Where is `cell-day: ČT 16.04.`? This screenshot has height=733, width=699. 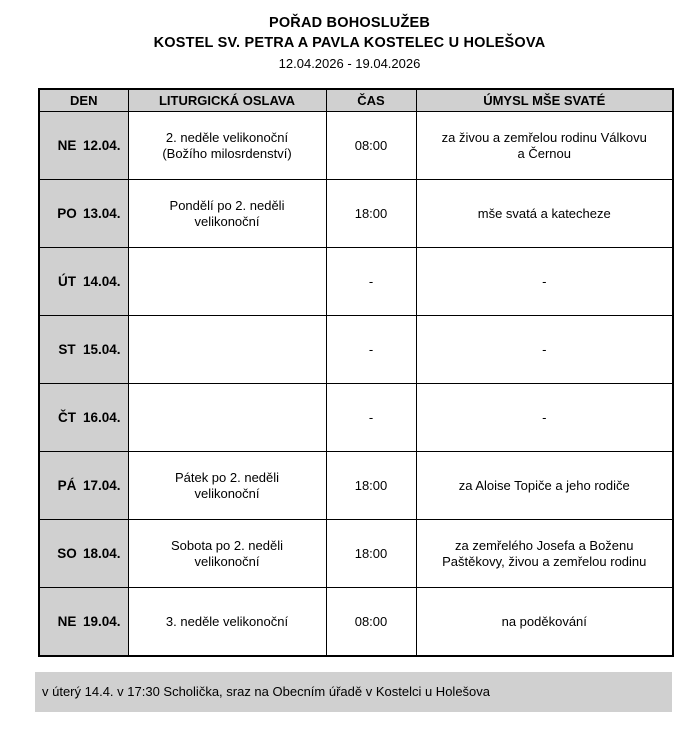 cell-day: ČT 16.04. is located at coordinates (83, 417).